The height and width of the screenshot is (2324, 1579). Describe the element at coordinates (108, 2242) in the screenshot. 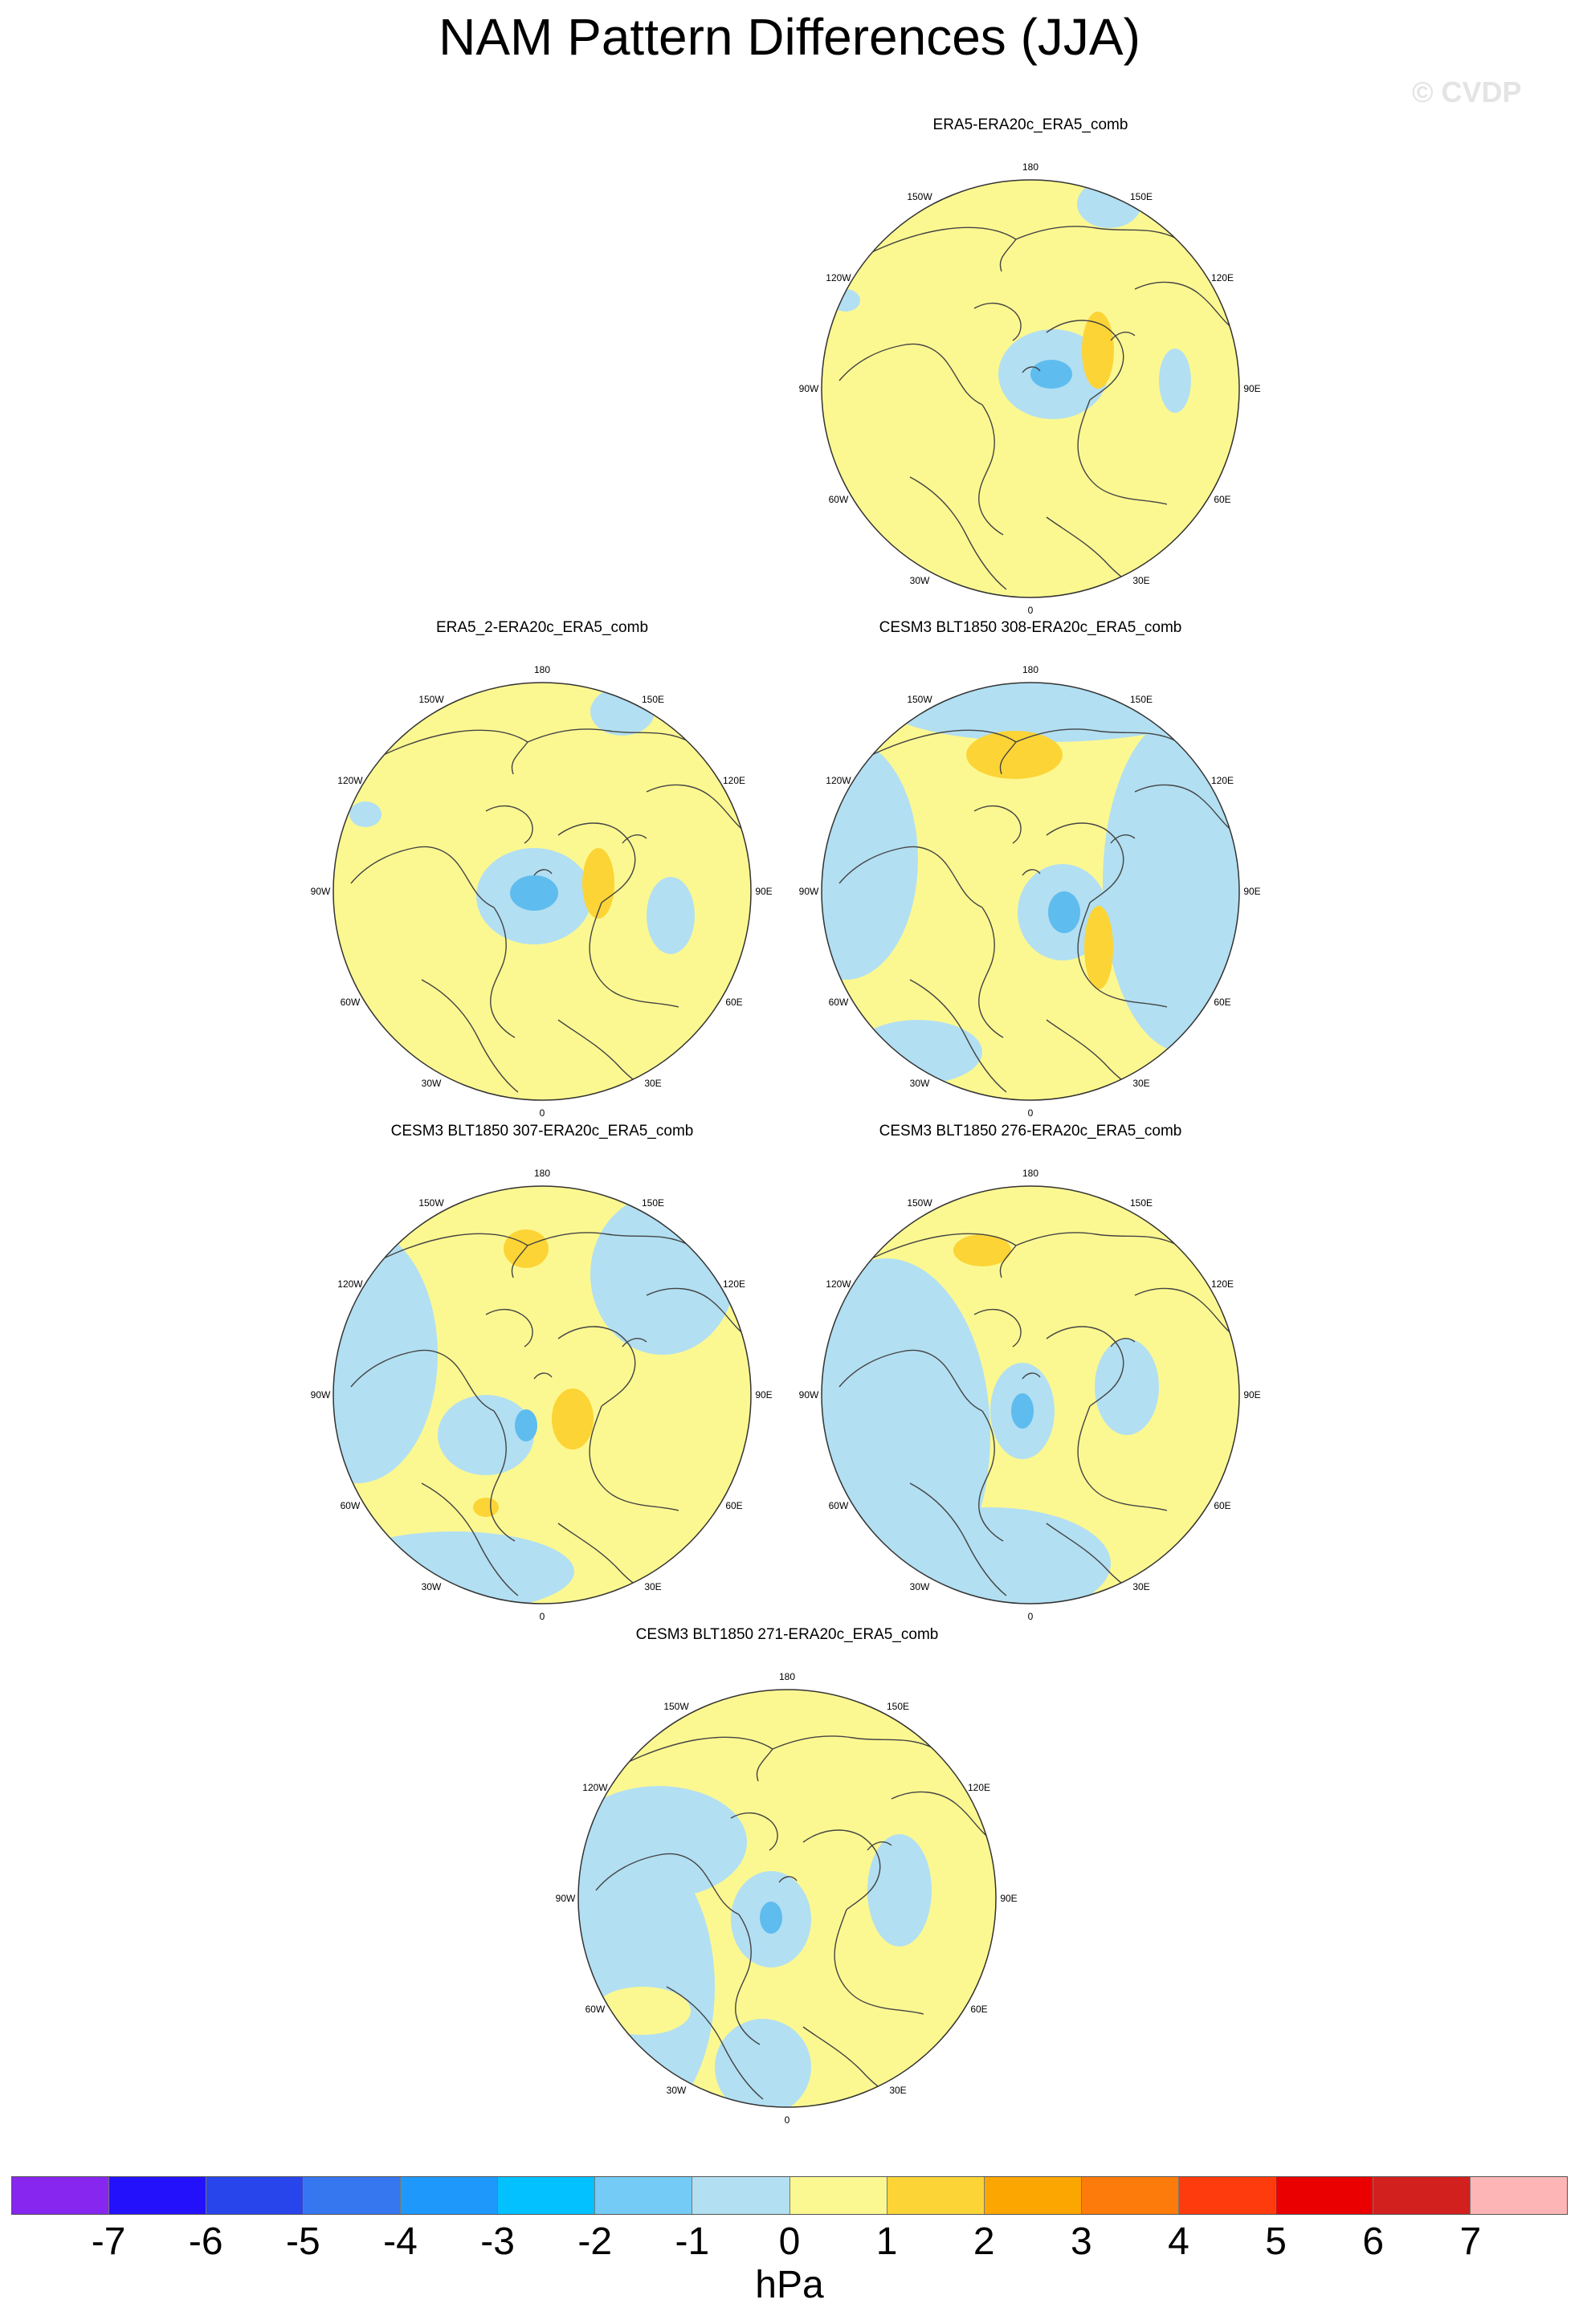

I see `colorbar-tick-label: -7` at that location.